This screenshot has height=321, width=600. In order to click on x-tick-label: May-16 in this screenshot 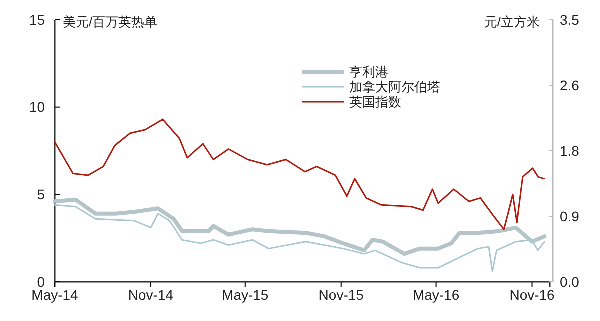, I will do `click(436, 294)`.